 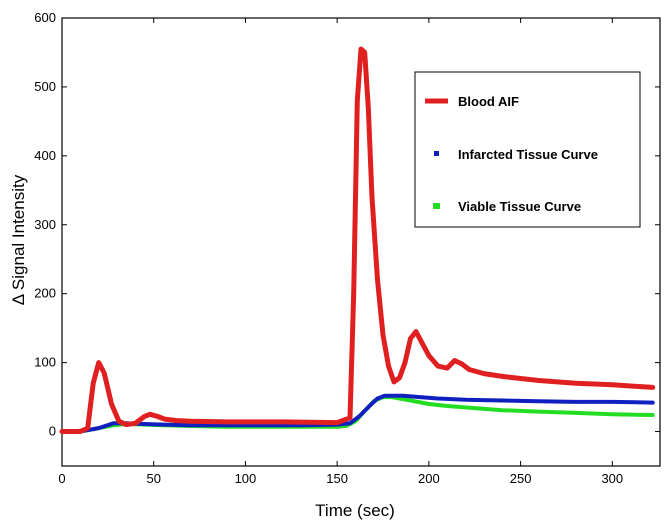 I want to click on x-tick-label: 300, so click(x=612, y=478).